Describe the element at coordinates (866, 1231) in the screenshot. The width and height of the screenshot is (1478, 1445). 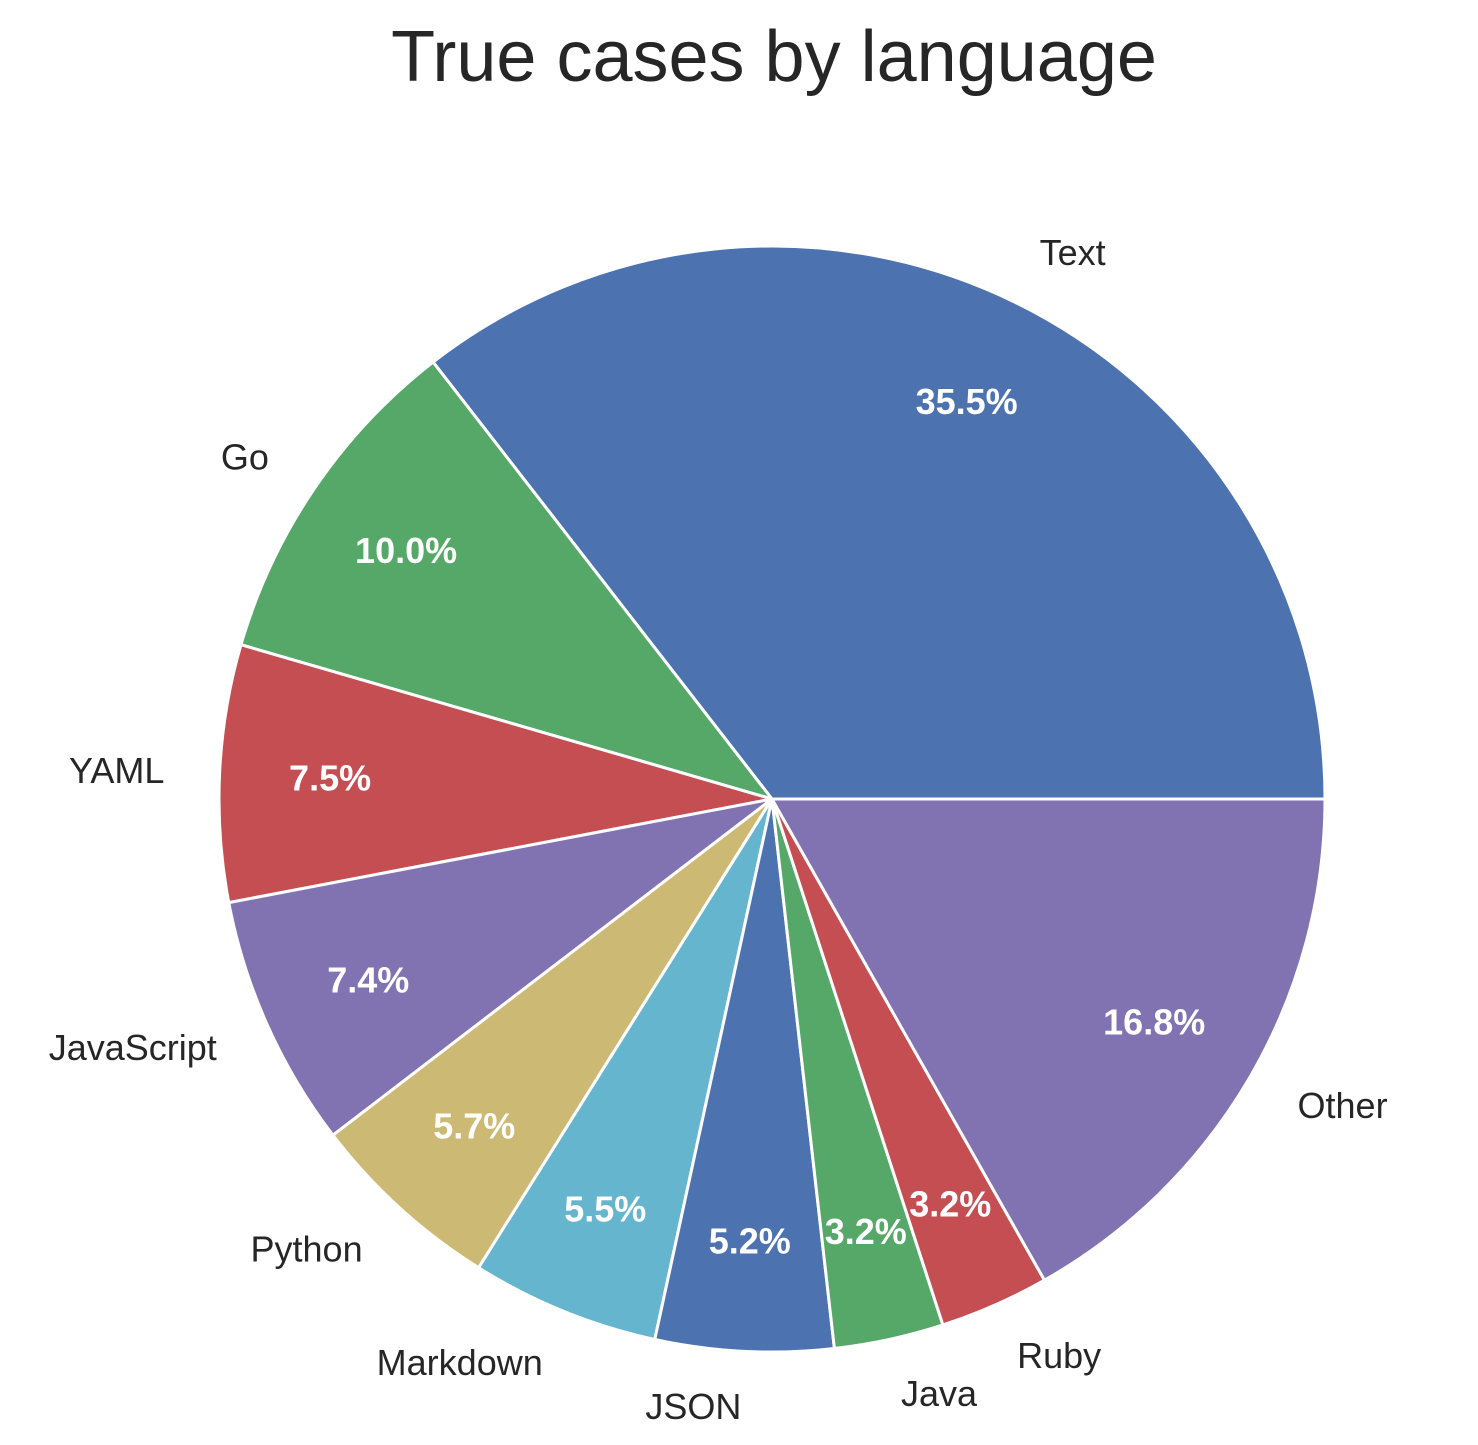
I see `percent-label-java: 3.2%` at that location.